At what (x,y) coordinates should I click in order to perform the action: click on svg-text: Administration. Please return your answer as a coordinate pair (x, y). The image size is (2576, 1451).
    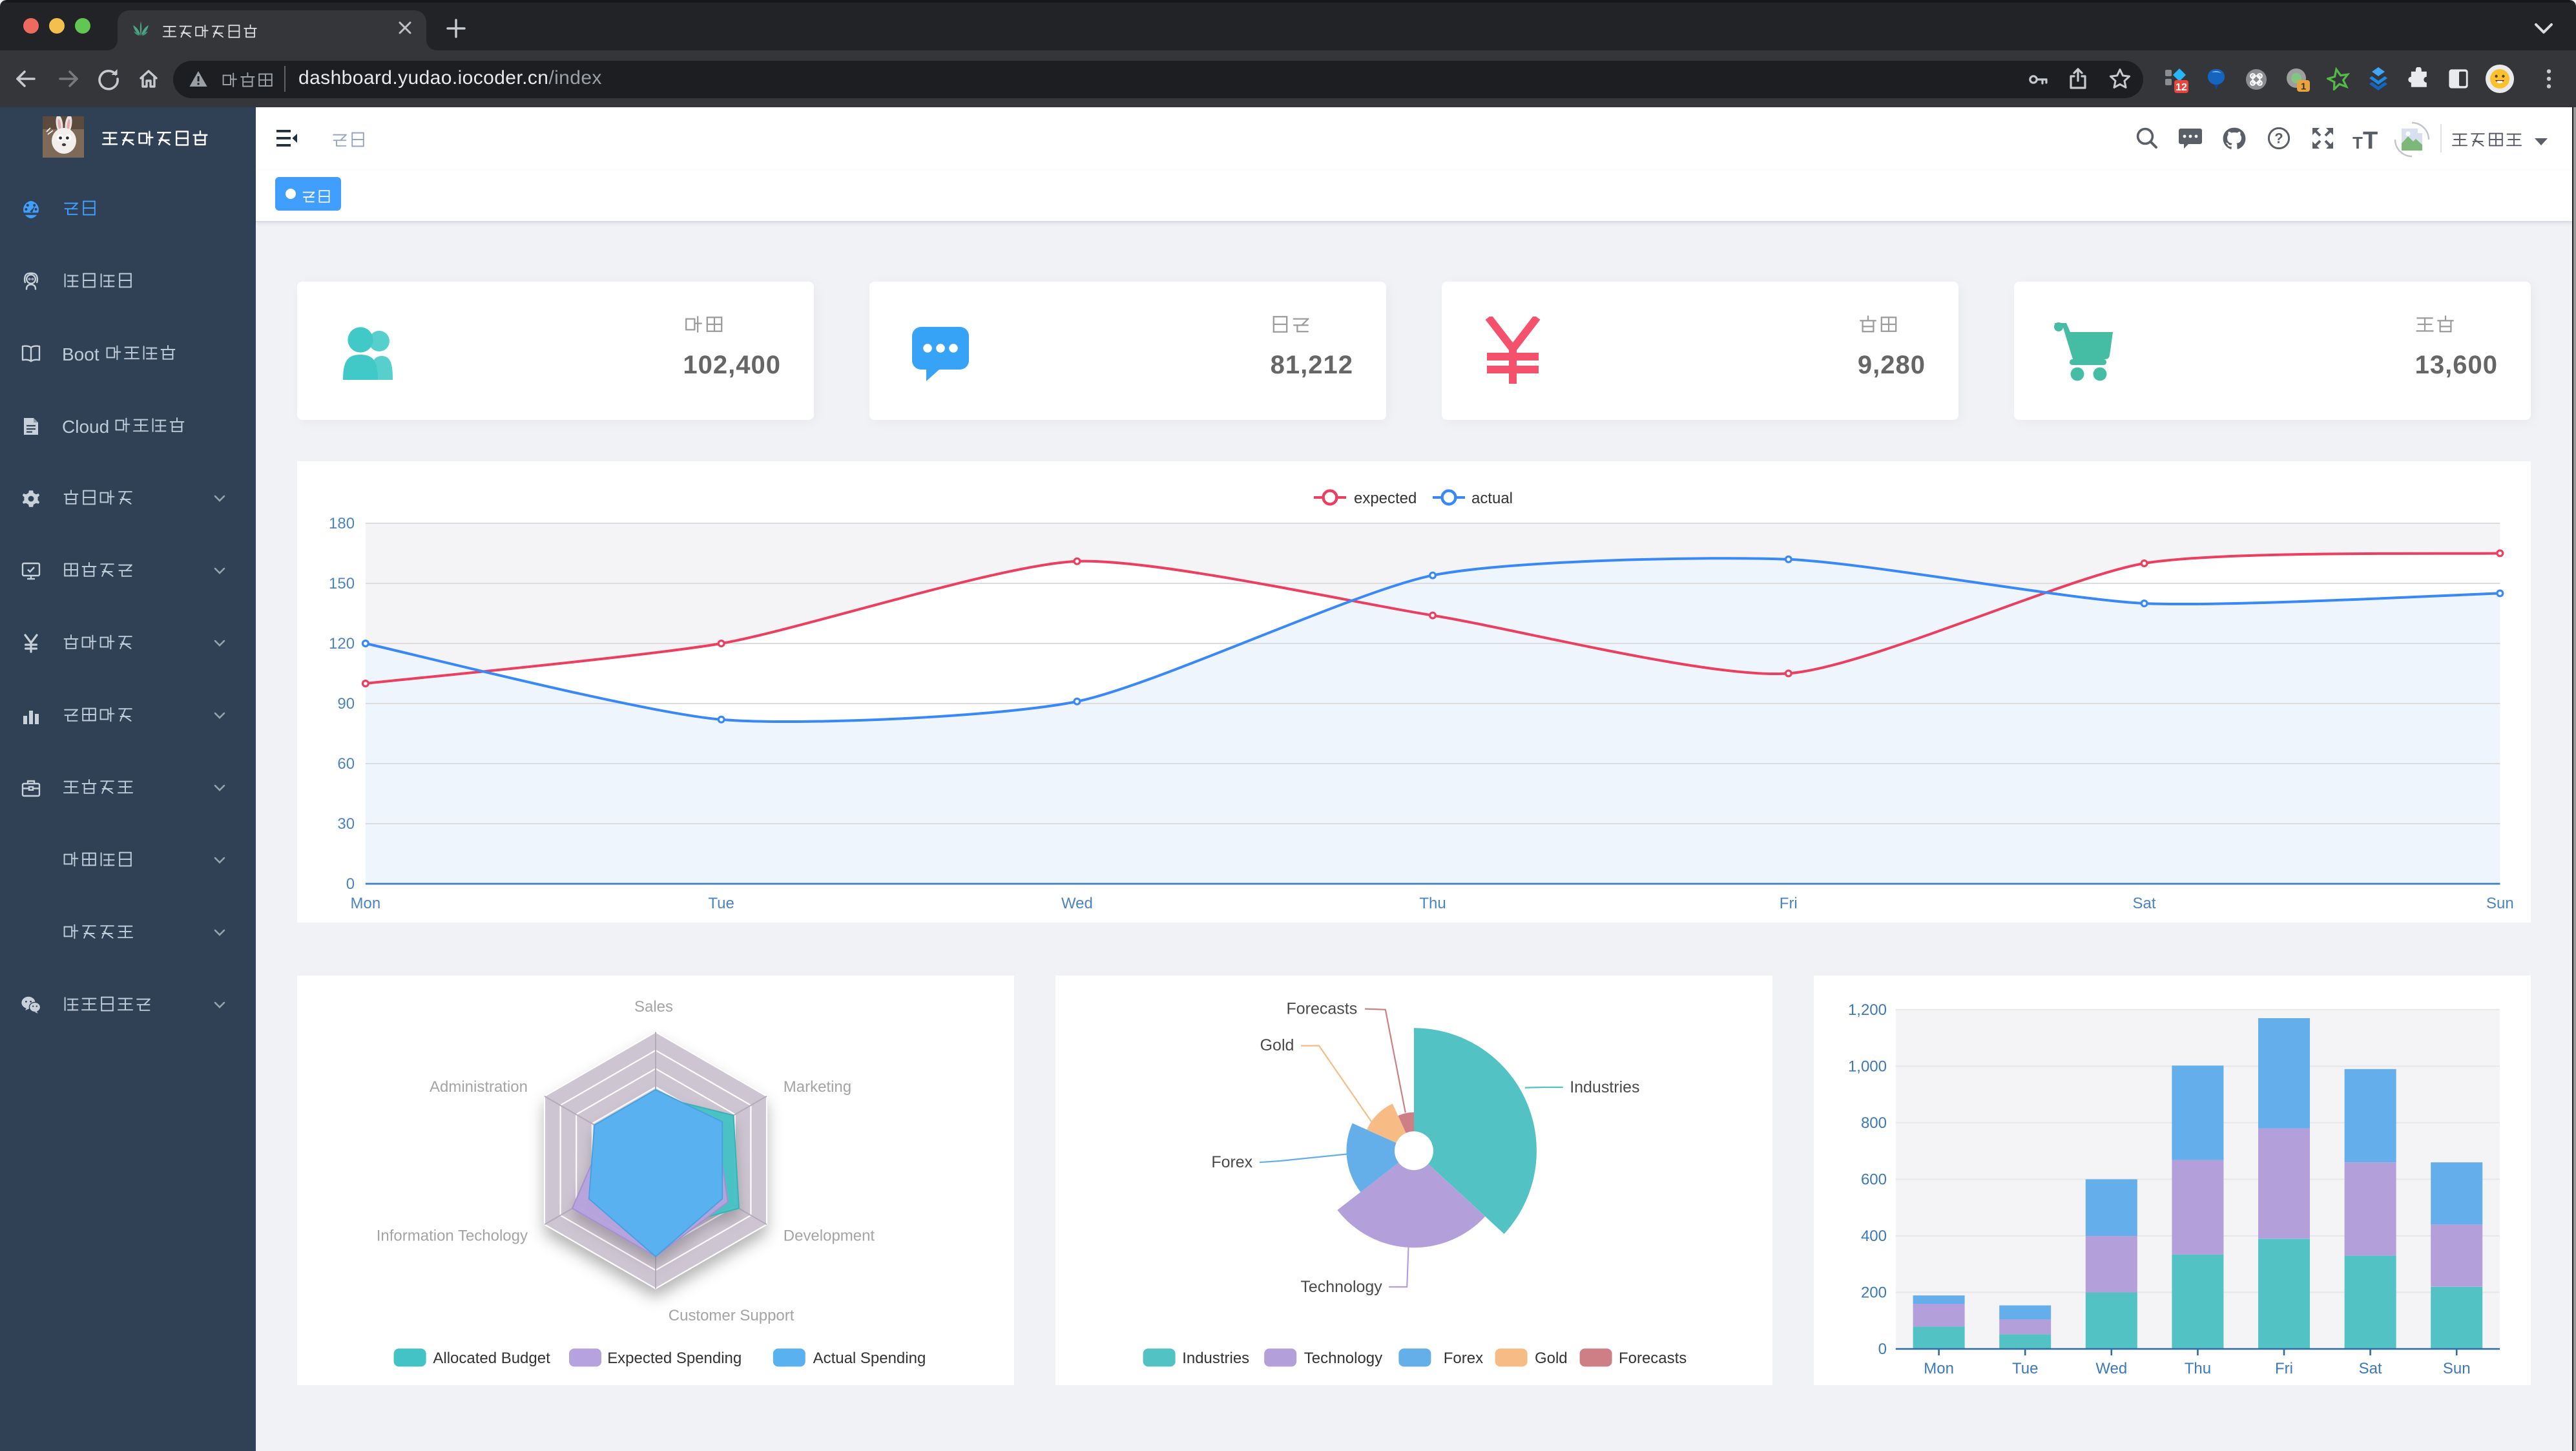
    Looking at the image, I should click on (478, 1086).